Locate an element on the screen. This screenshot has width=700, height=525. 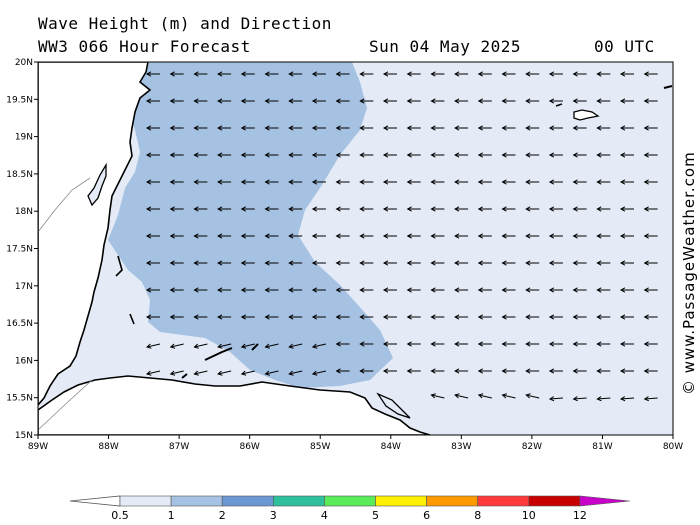
lon-tick-label: 86W is located at coordinates (249, 447).